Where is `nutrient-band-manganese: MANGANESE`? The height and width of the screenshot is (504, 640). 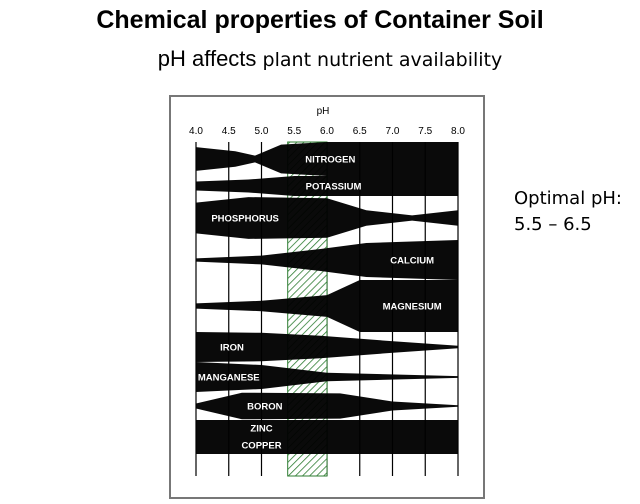 nutrient-band-manganese: MANGANESE is located at coordinates (327, 377).